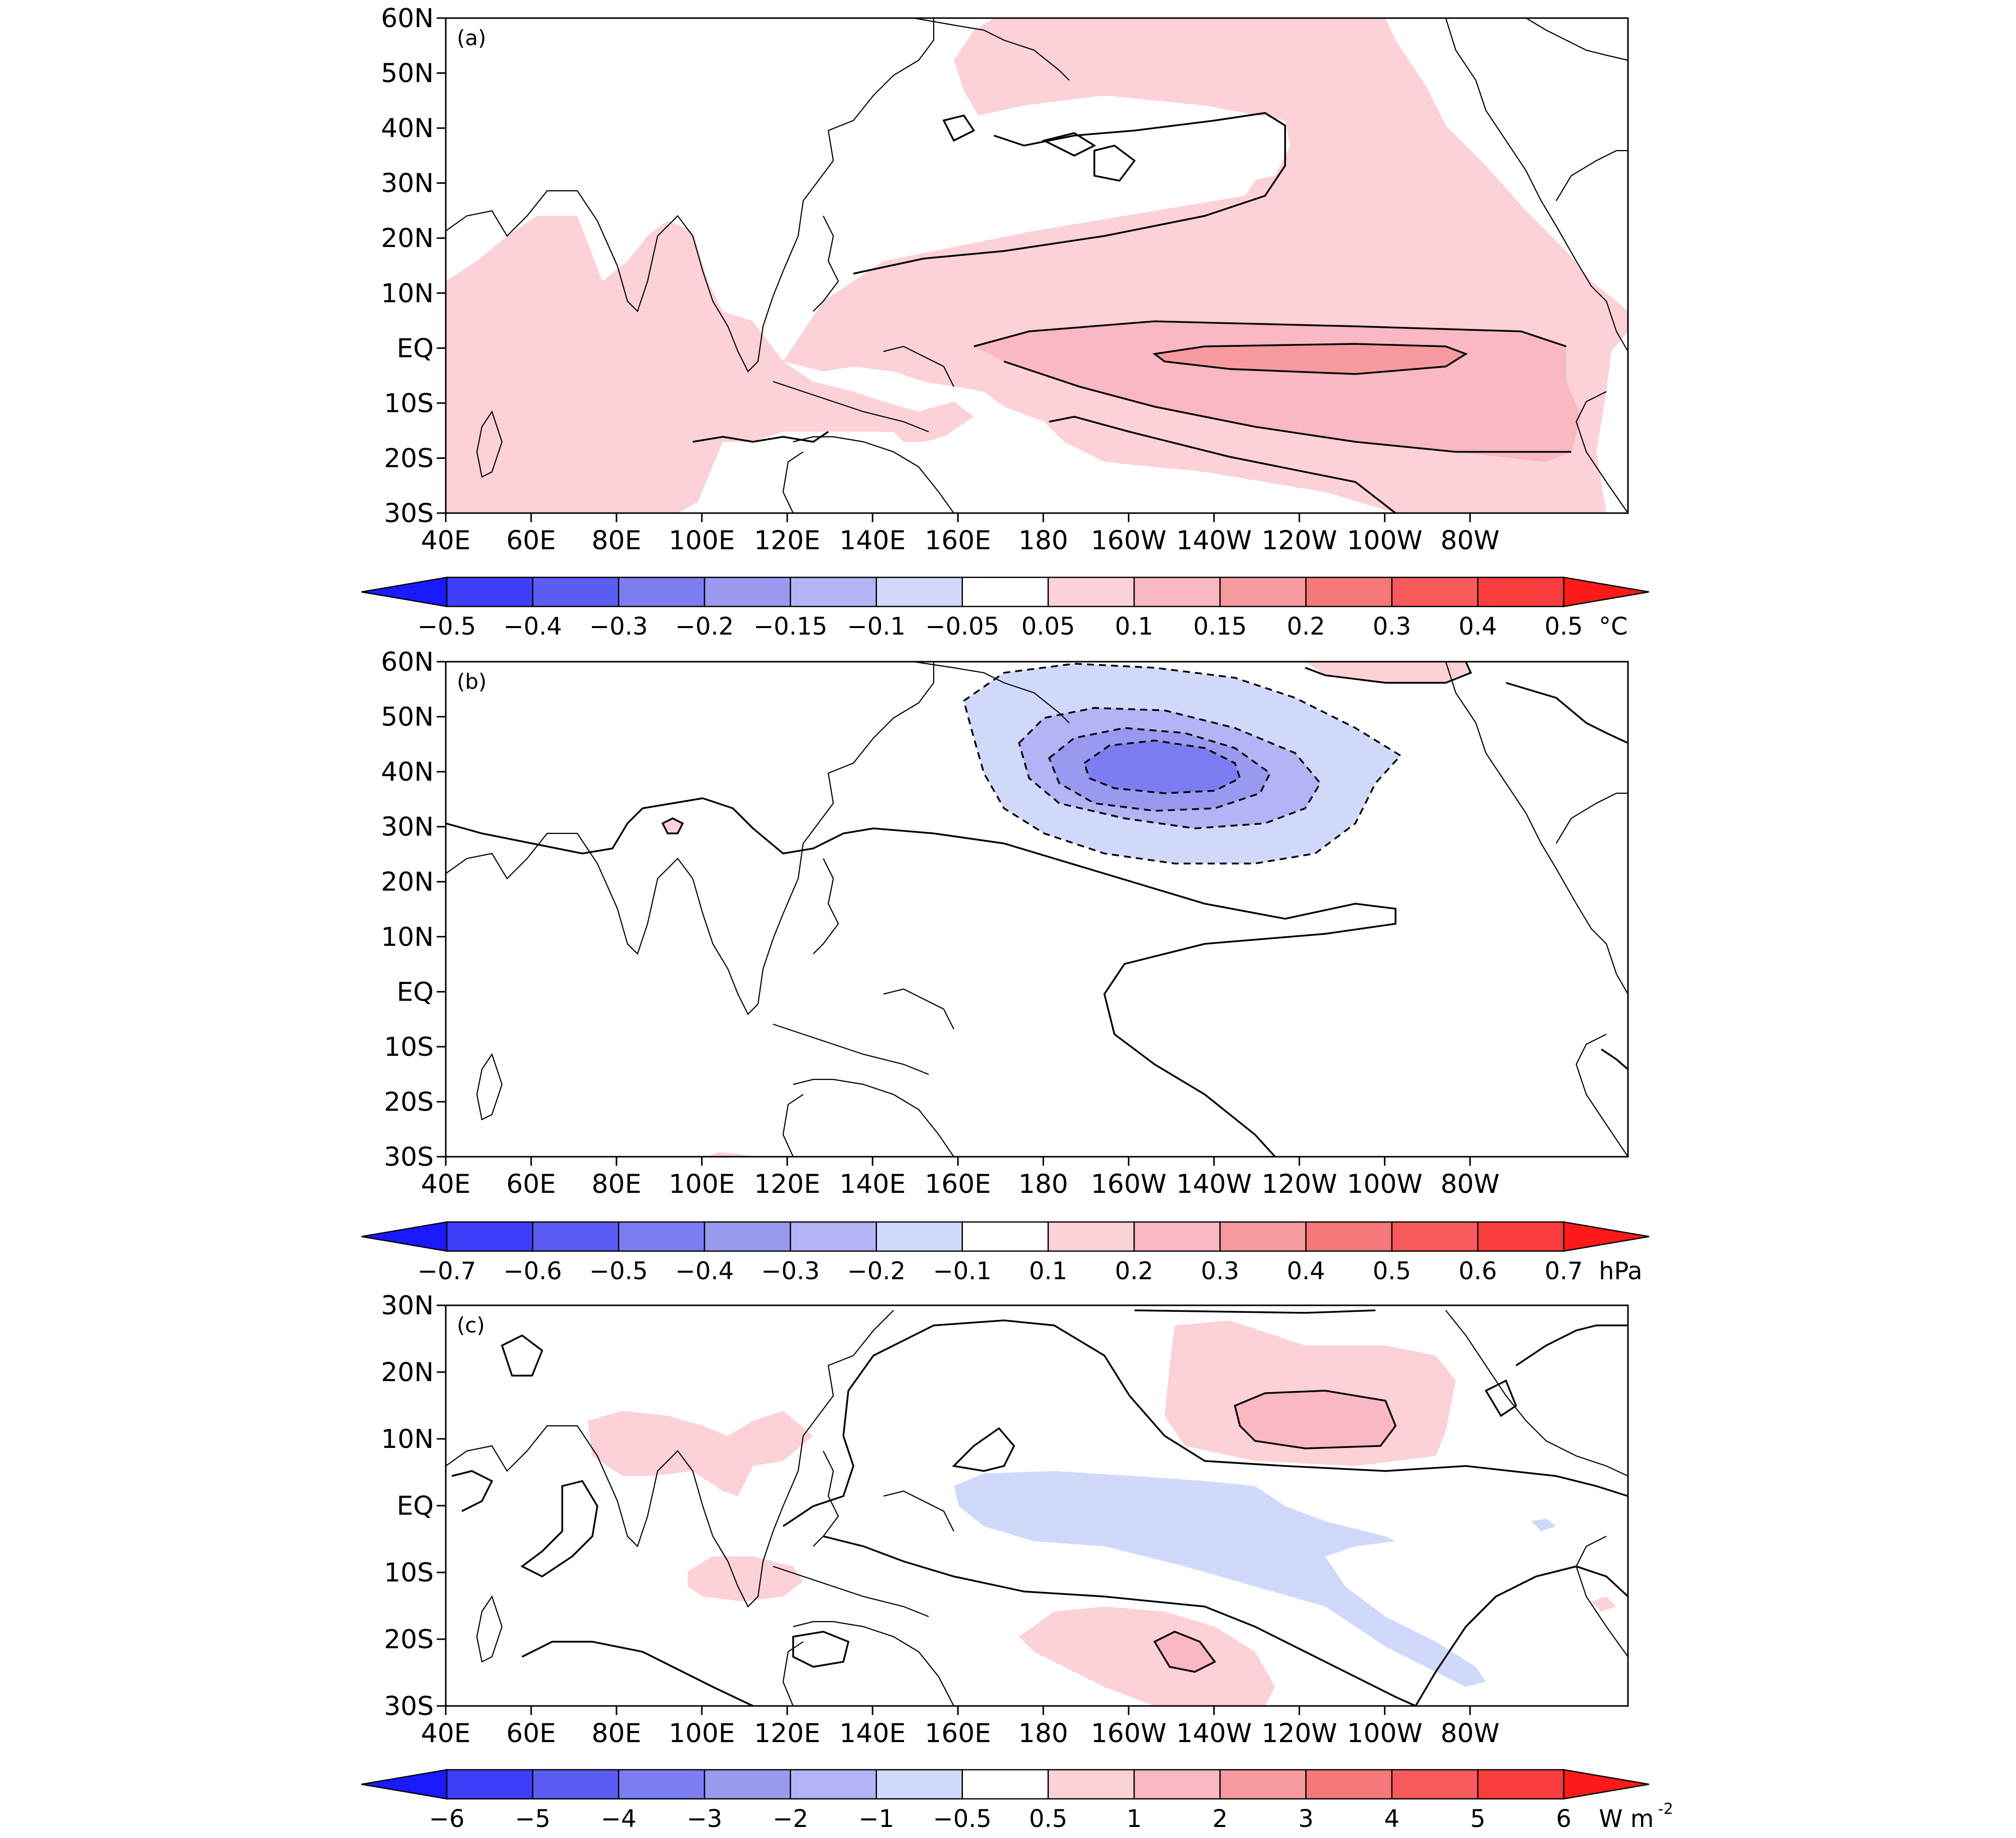  Describe the element at coordinates (1385, 1184) in the screenshot. I see `x-tick-label: 100W` at that location.